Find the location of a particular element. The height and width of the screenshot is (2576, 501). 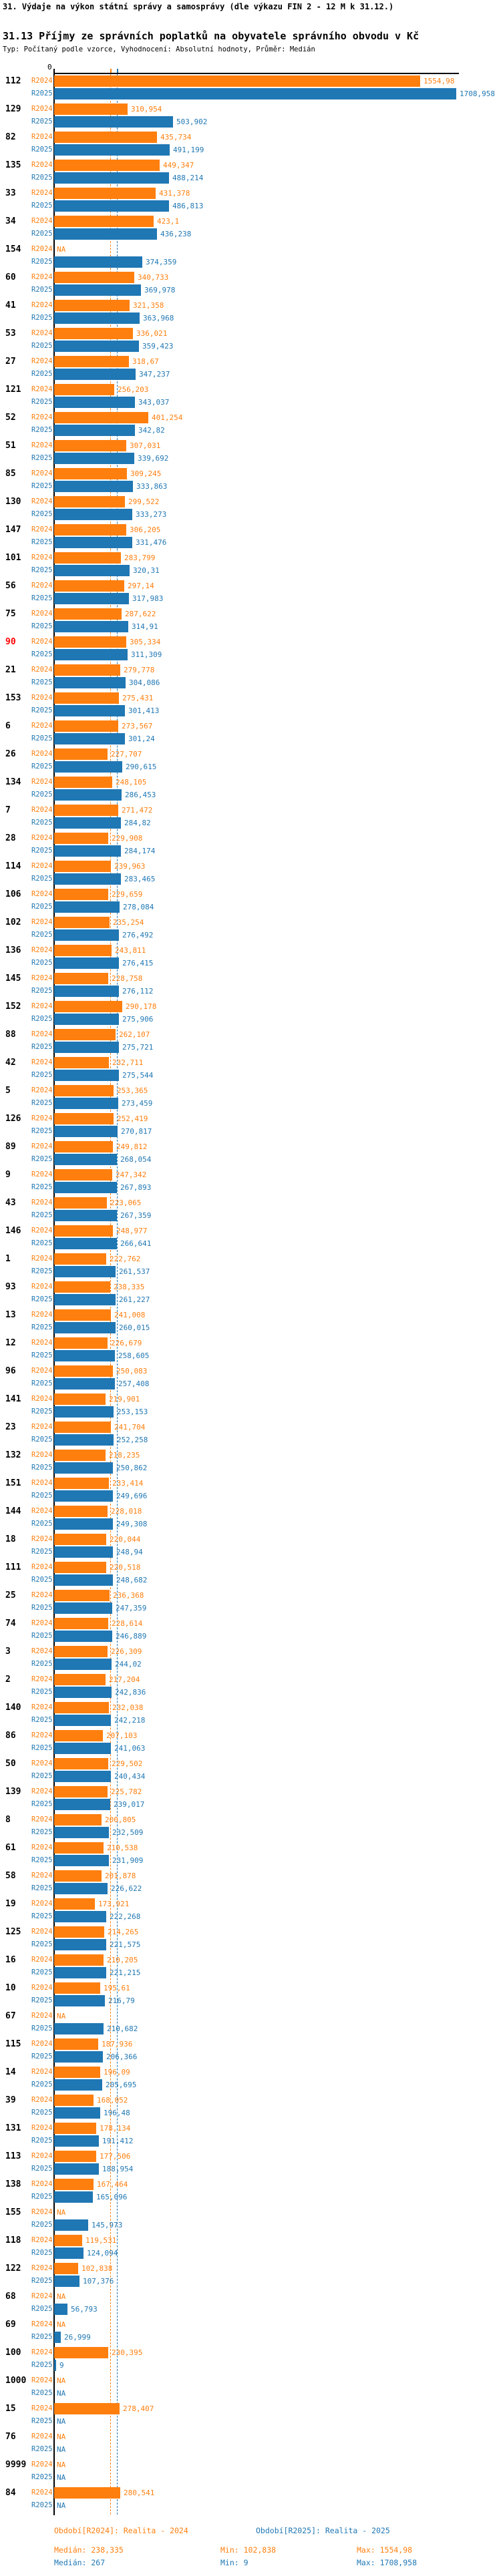

bar-value-label: 9 is located at coordinates (61, 2365).